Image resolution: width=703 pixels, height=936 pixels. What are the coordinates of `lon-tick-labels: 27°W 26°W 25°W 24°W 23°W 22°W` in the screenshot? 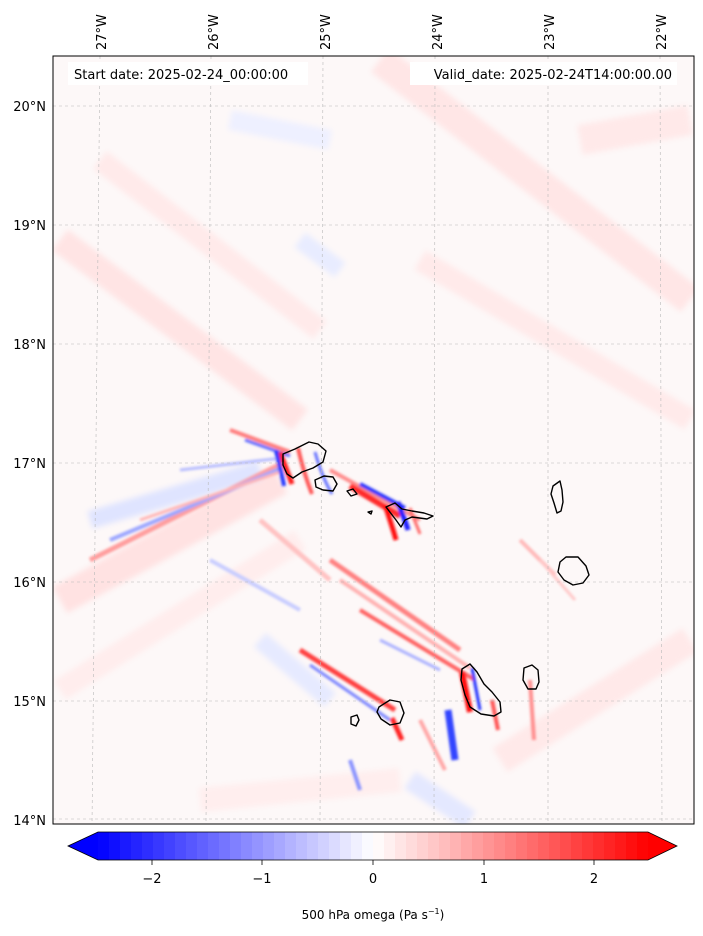 It's located at (382, 32).